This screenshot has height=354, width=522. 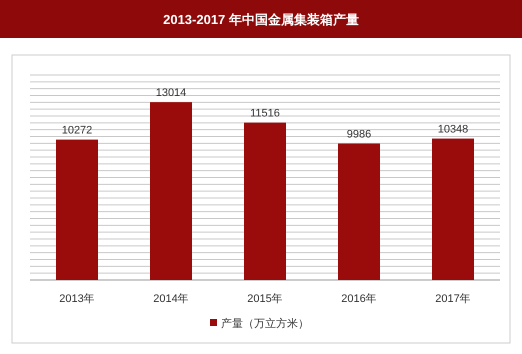 What do you see at coordinates (261, 19) in the screenshot?
I see `chart-title: 2013-2017 年中国金属集装箱产量` at bounding box center [261, 19].